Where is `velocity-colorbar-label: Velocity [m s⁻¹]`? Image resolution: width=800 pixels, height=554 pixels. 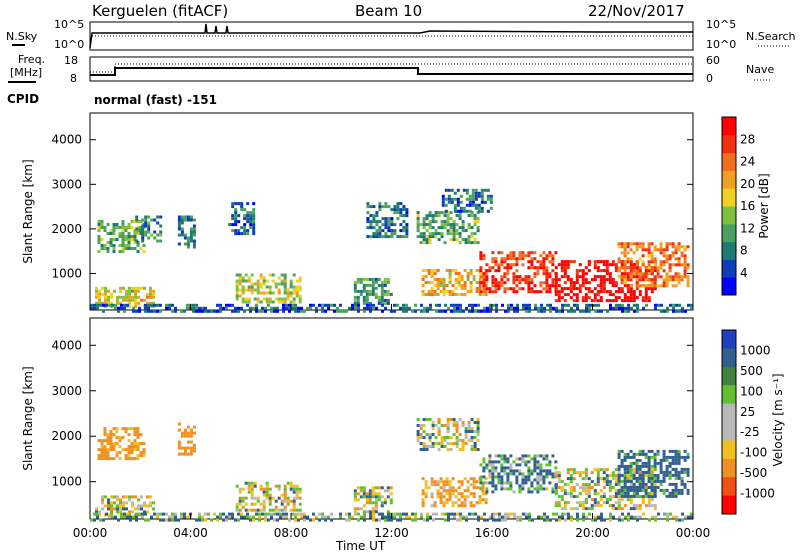
velocity-colorbar-label: Velocity [m s⁻¹] is located at coordinates (778, 419).